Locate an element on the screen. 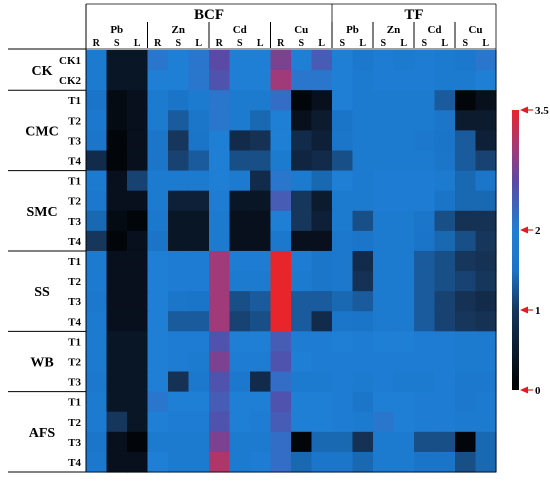 The width and height of the screenshot is (550, 482). treatment-group-label: CMC is located at coordinates (41, 131).